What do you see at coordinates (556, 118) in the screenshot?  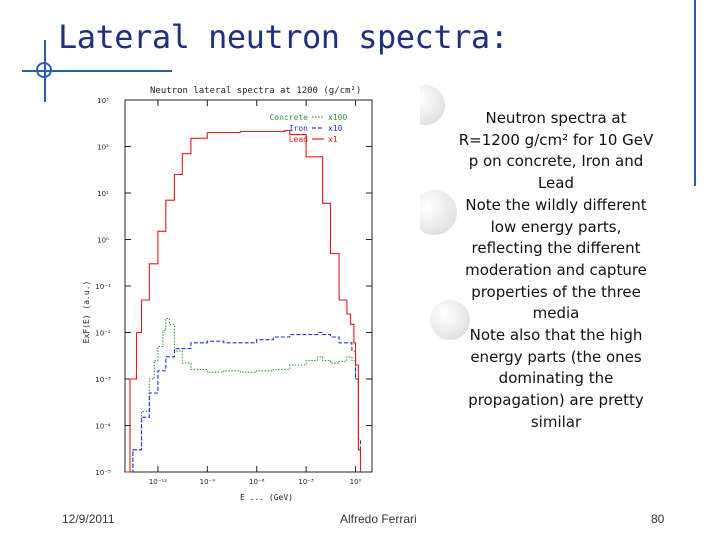 I see `note-line: Neutron spectra at` at bounding box center [556, 118].